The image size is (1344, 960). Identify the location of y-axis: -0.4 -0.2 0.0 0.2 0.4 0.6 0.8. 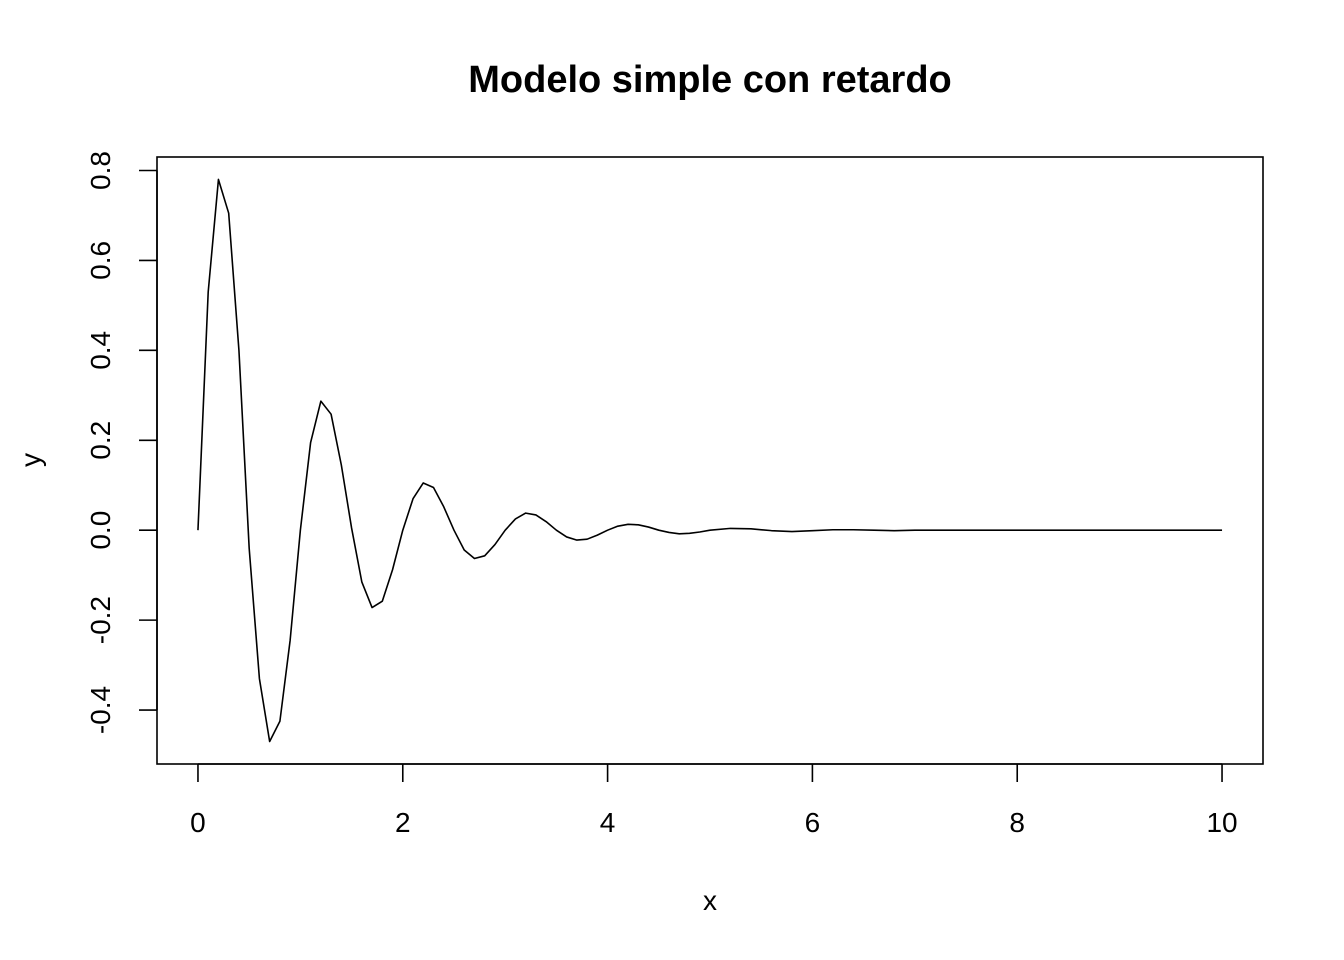
(121, 442).